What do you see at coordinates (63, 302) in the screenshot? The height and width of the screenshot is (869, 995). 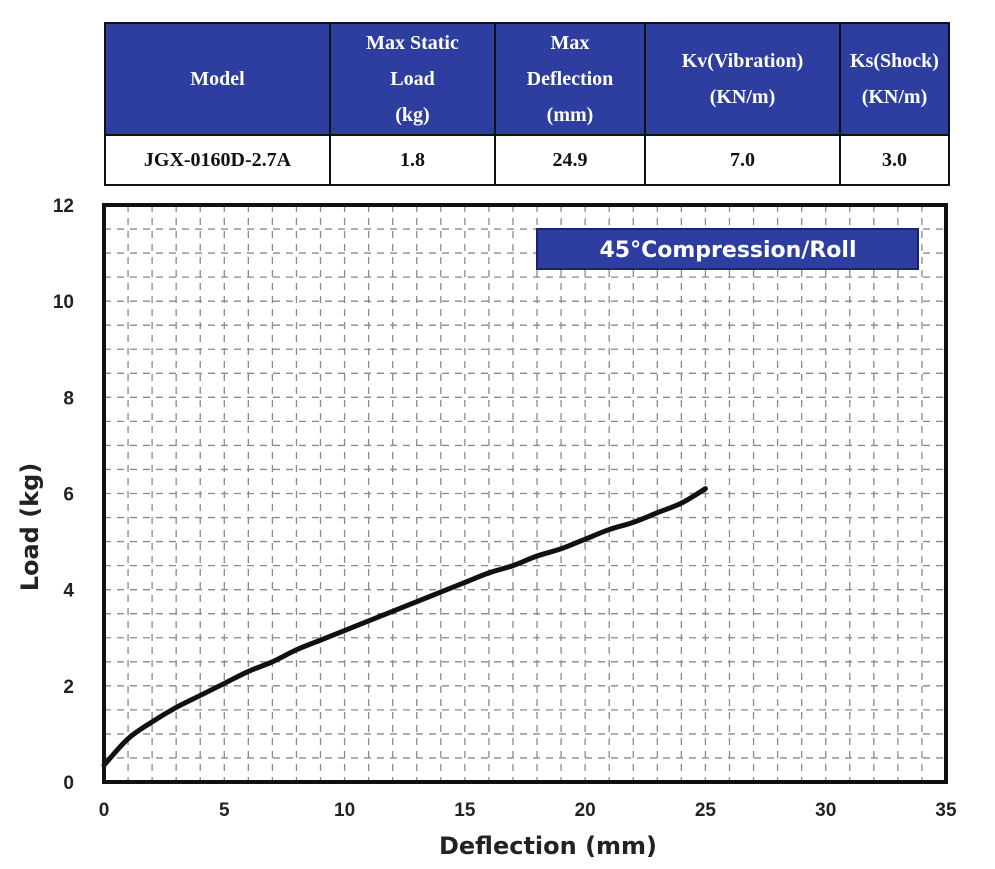 I see `y-tick-label: 10` at bounding box center [63, 302].